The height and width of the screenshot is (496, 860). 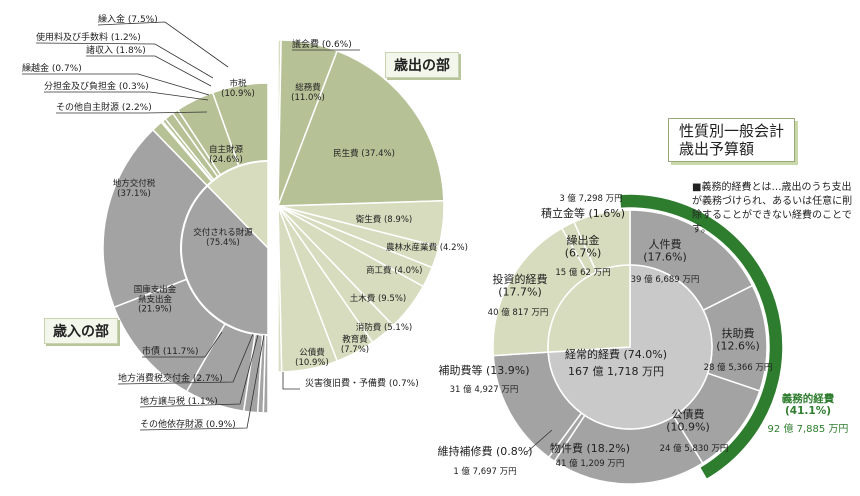 What do you see at coordinates (364, 153) in the screenshot?
I see `expenditure-label-2: 民生費 (37.4%)` at bounding box center [364, 153].